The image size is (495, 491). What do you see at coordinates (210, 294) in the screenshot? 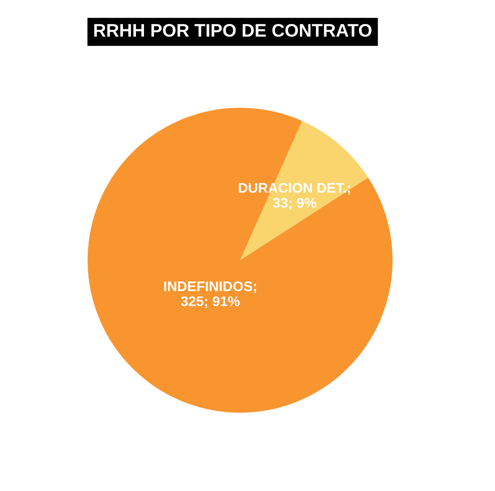
I see `slice-label: INDEFINIDOS; 325; 91%` at bounding box center [210, 294].